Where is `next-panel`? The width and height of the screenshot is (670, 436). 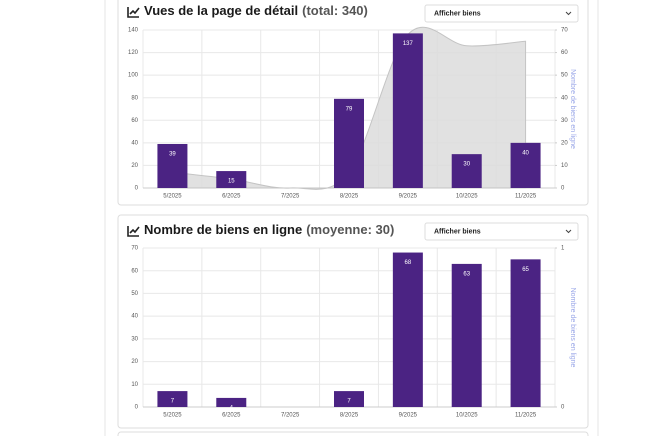
next-panel is located at coordinates (353, 433).